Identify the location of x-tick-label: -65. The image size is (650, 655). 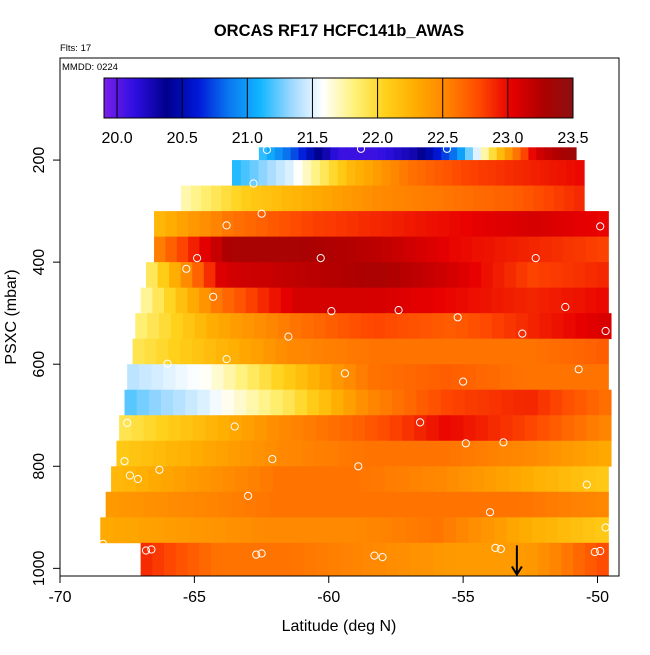
(194, 597).